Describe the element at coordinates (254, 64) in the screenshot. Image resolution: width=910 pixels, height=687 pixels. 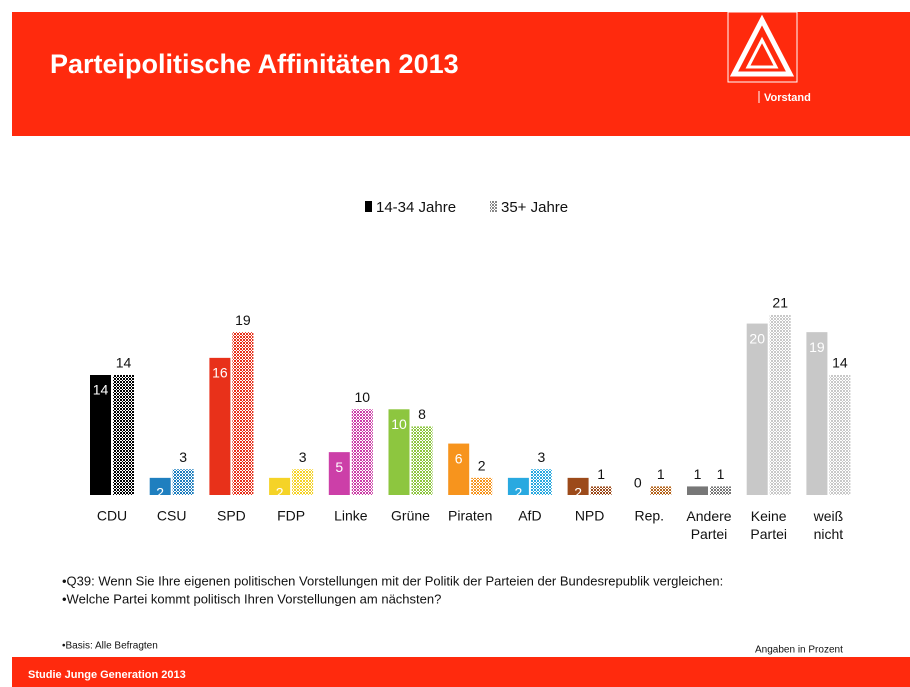
I see `slide-title: Parteipolitische Affinitäten 2013` at that location.